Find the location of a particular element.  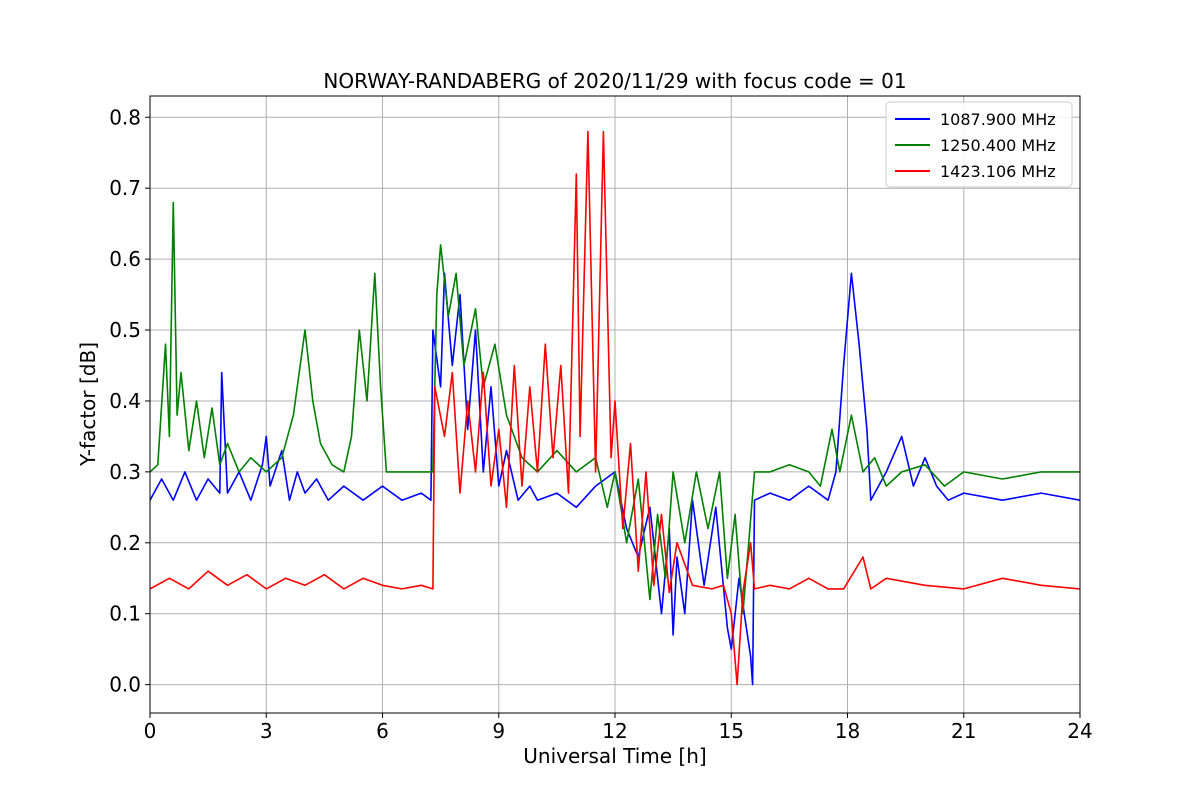

x-tick-label: 18 is located at coordinates (847, 731).